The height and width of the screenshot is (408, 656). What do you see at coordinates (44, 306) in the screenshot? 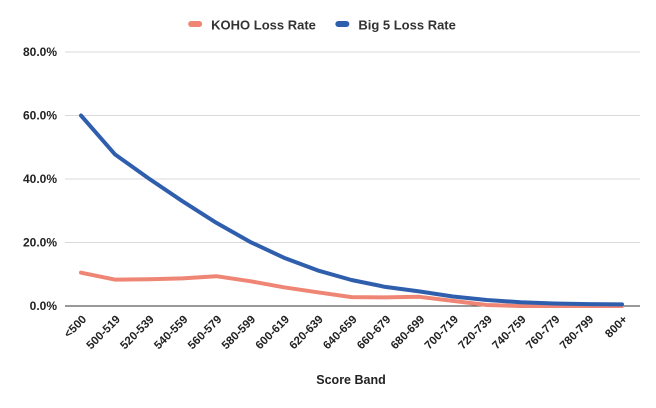
I see `y-tick-label: 0.0%` at bounding box center [44, 306].